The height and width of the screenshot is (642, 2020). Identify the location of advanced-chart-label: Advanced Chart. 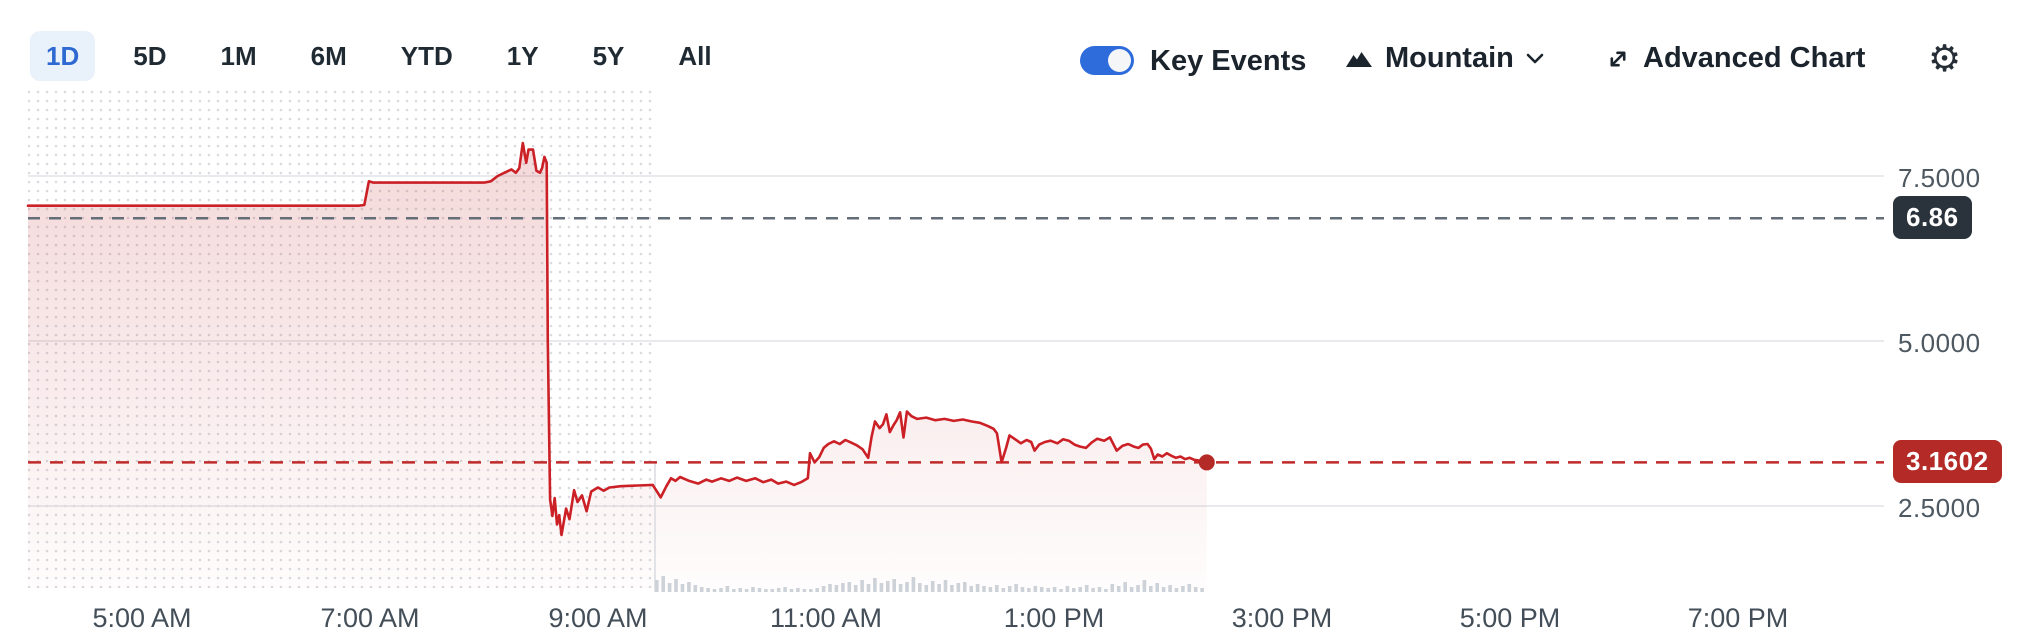
(1754, 58).